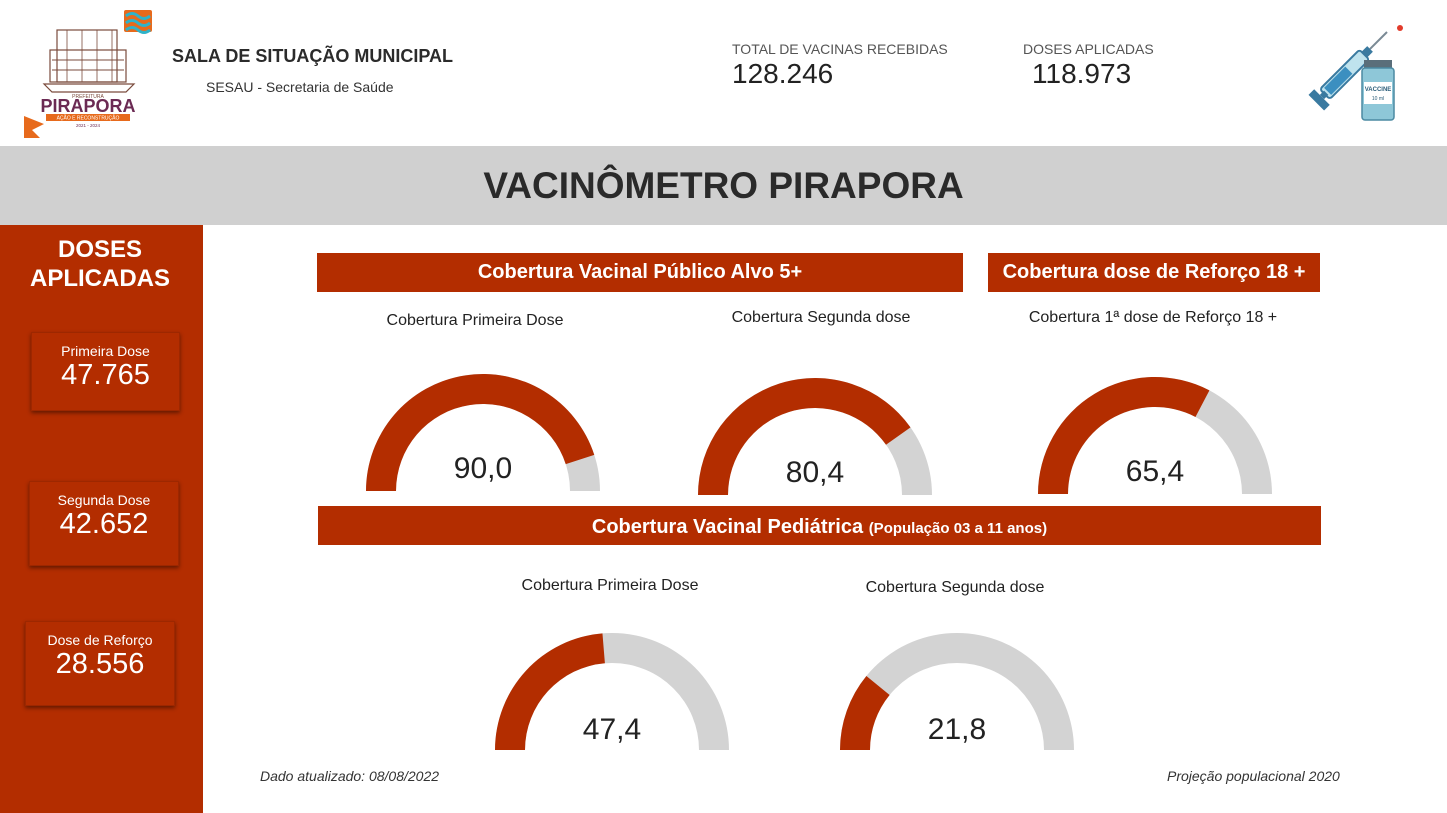 This screenshot has height=813, width=1447. I want to click on page-title: VACINÔMETRO PIRAPORA, so click(723, 185).